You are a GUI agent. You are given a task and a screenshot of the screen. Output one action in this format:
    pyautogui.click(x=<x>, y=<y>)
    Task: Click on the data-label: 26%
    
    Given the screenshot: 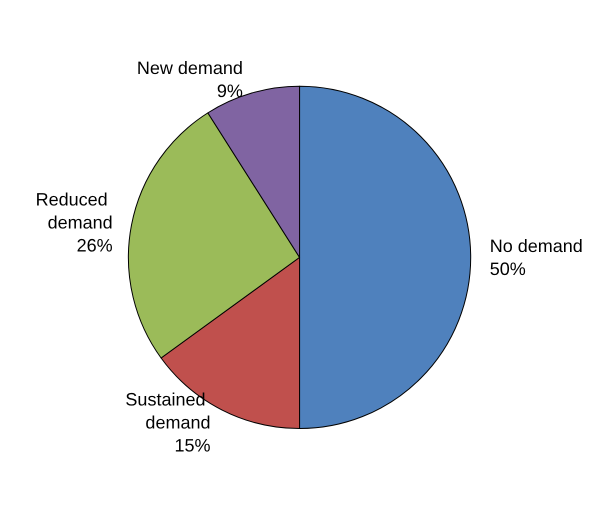 What is the action you would take?
    pyautogui.click(x=94, y=246)
    